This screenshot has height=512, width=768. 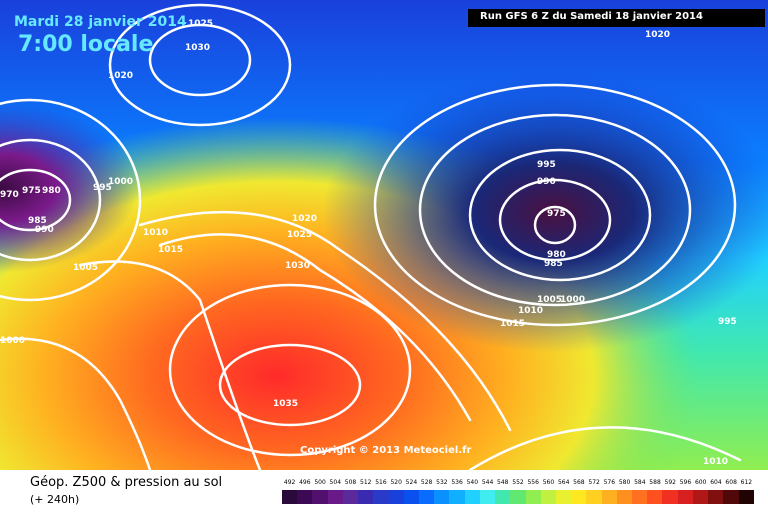 What do you see at coordinates (716, 482) in the screenshot?
I see `legend-tick-label: 604` at bounding box center [716, 482].